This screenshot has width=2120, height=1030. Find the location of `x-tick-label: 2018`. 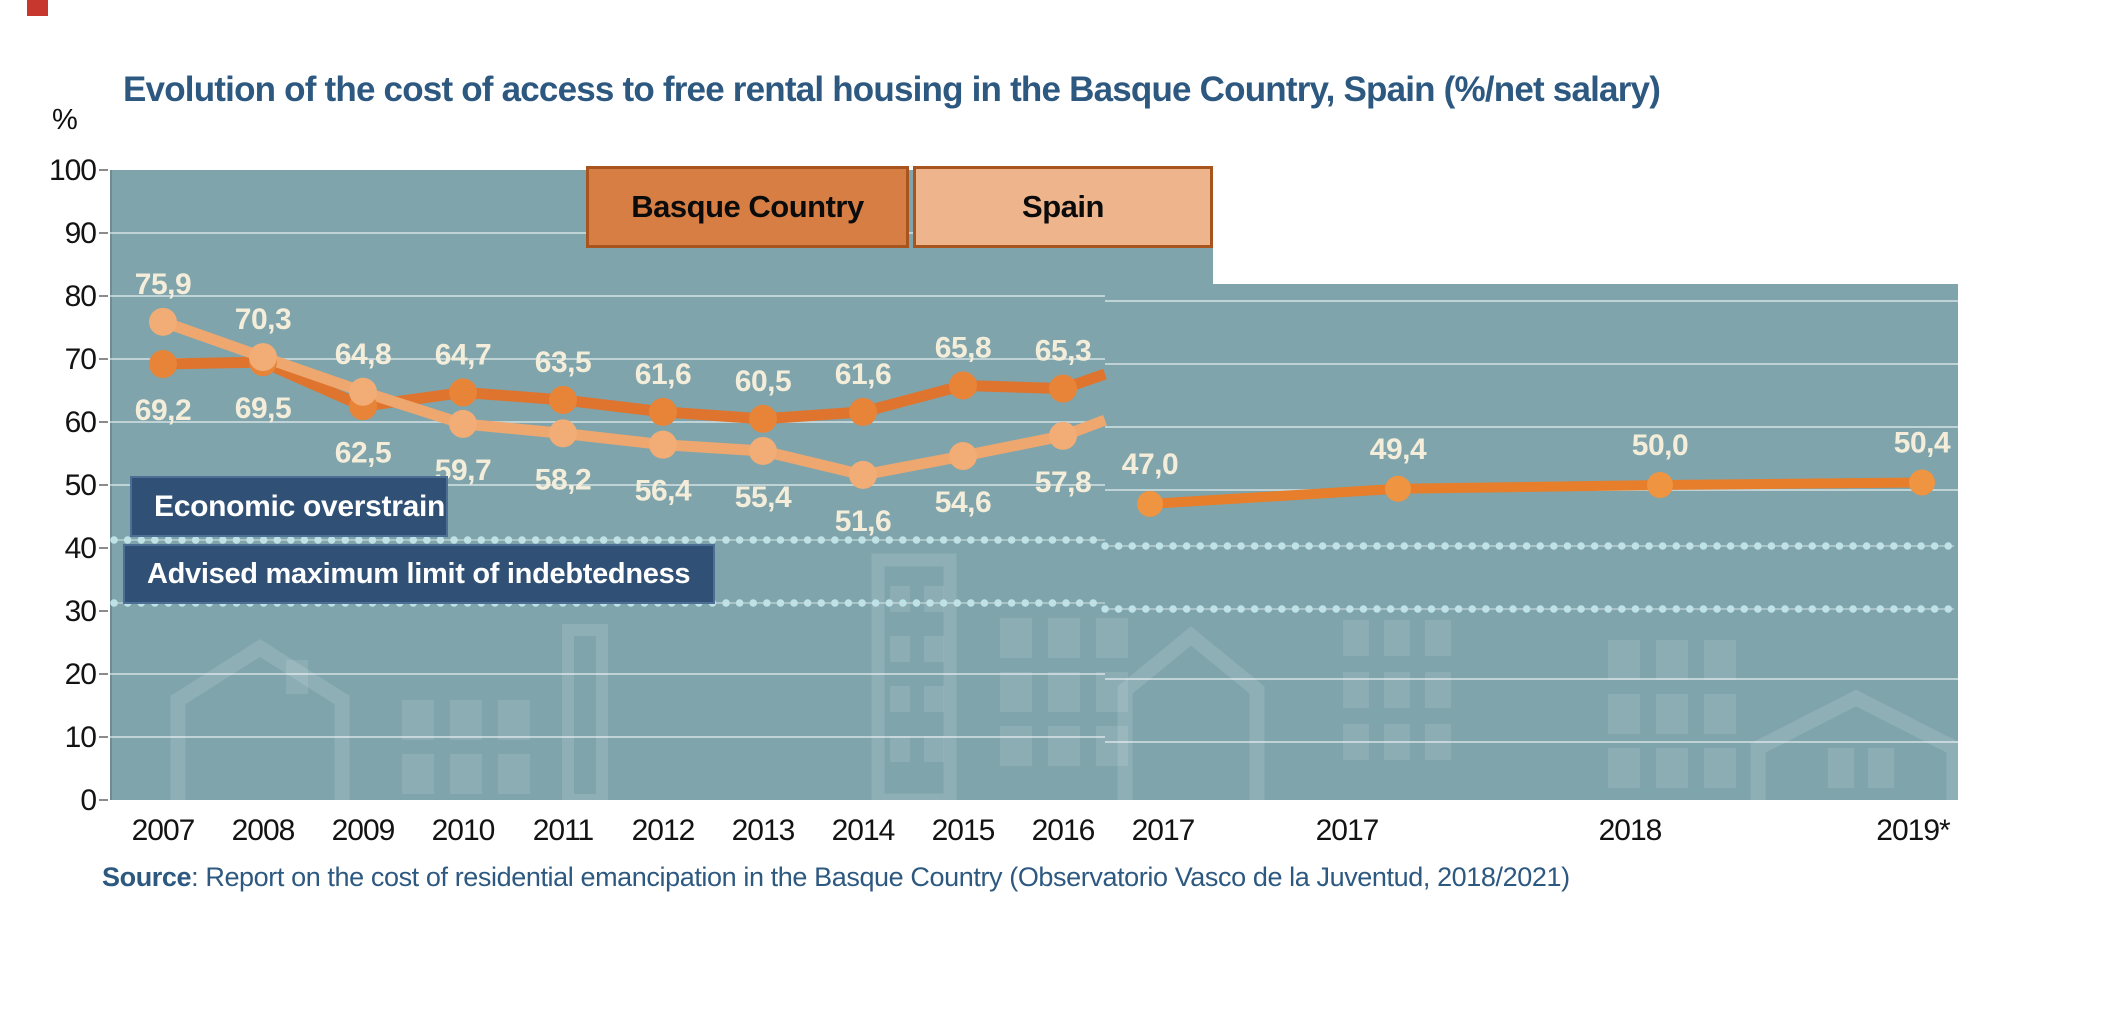

x-tick-label: 2018 is located at coordinates (1630, 830).